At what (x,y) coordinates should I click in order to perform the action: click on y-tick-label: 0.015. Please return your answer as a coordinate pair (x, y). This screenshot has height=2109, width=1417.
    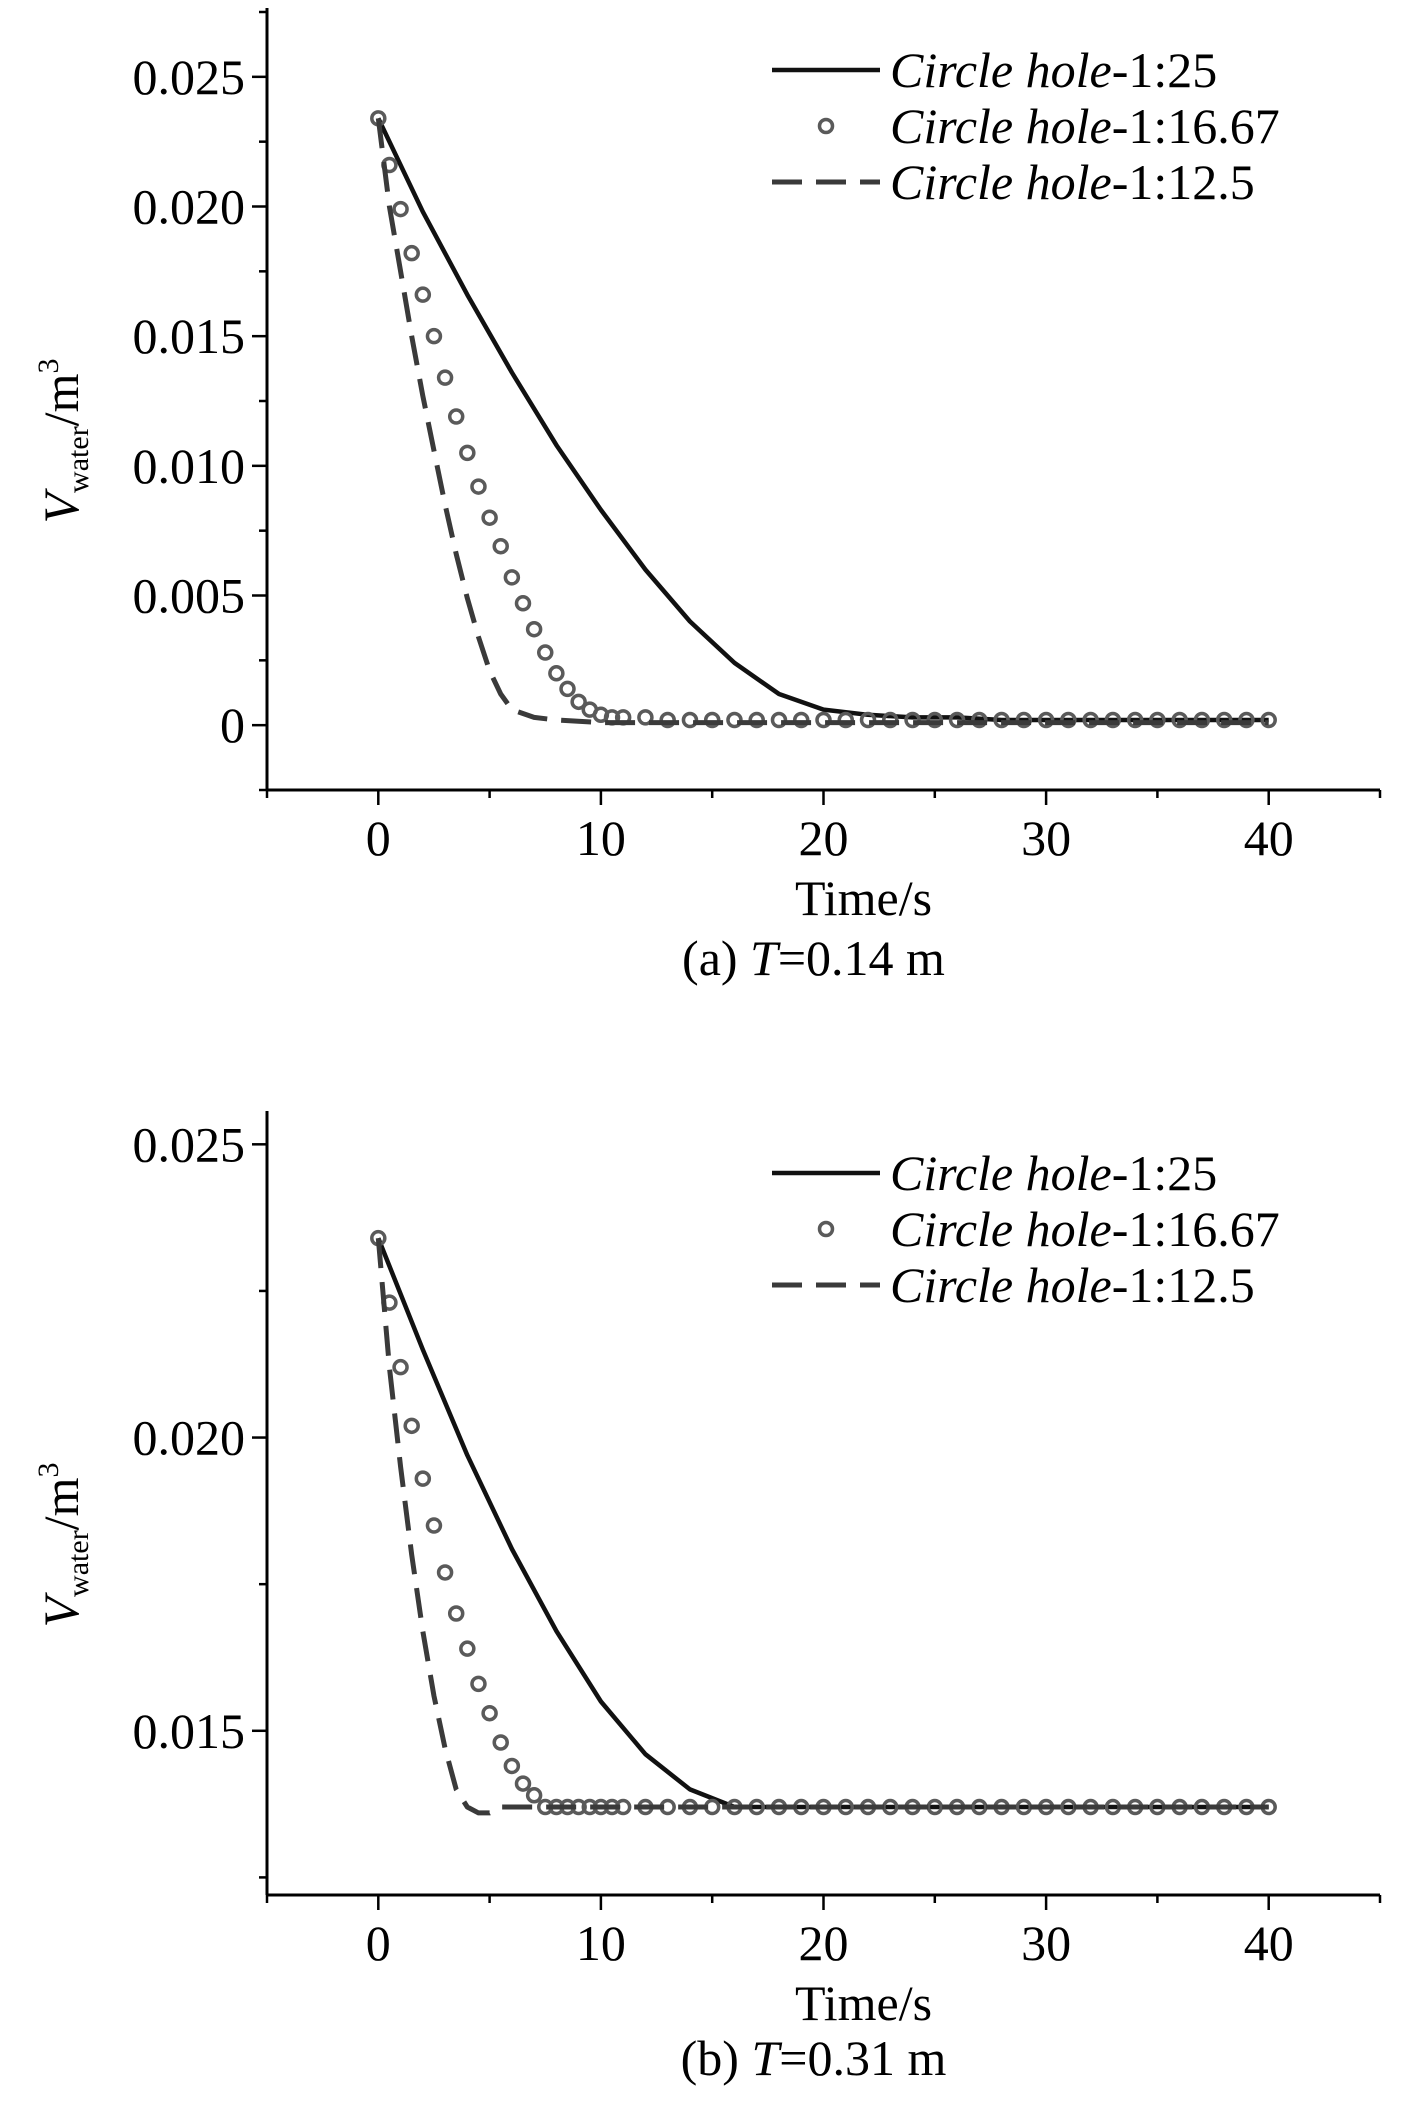
    Looking at the image, I should click on (189, 1731).